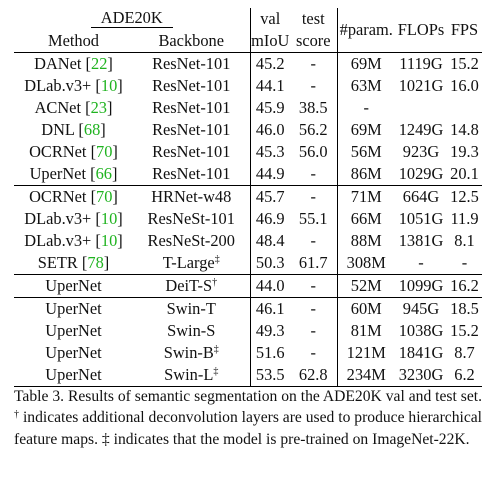 The image size is (491, 483). I want to click on table-row: UperNet Swin-B‡ 51.6-121M 1841G 8.7, so click(248, 353).